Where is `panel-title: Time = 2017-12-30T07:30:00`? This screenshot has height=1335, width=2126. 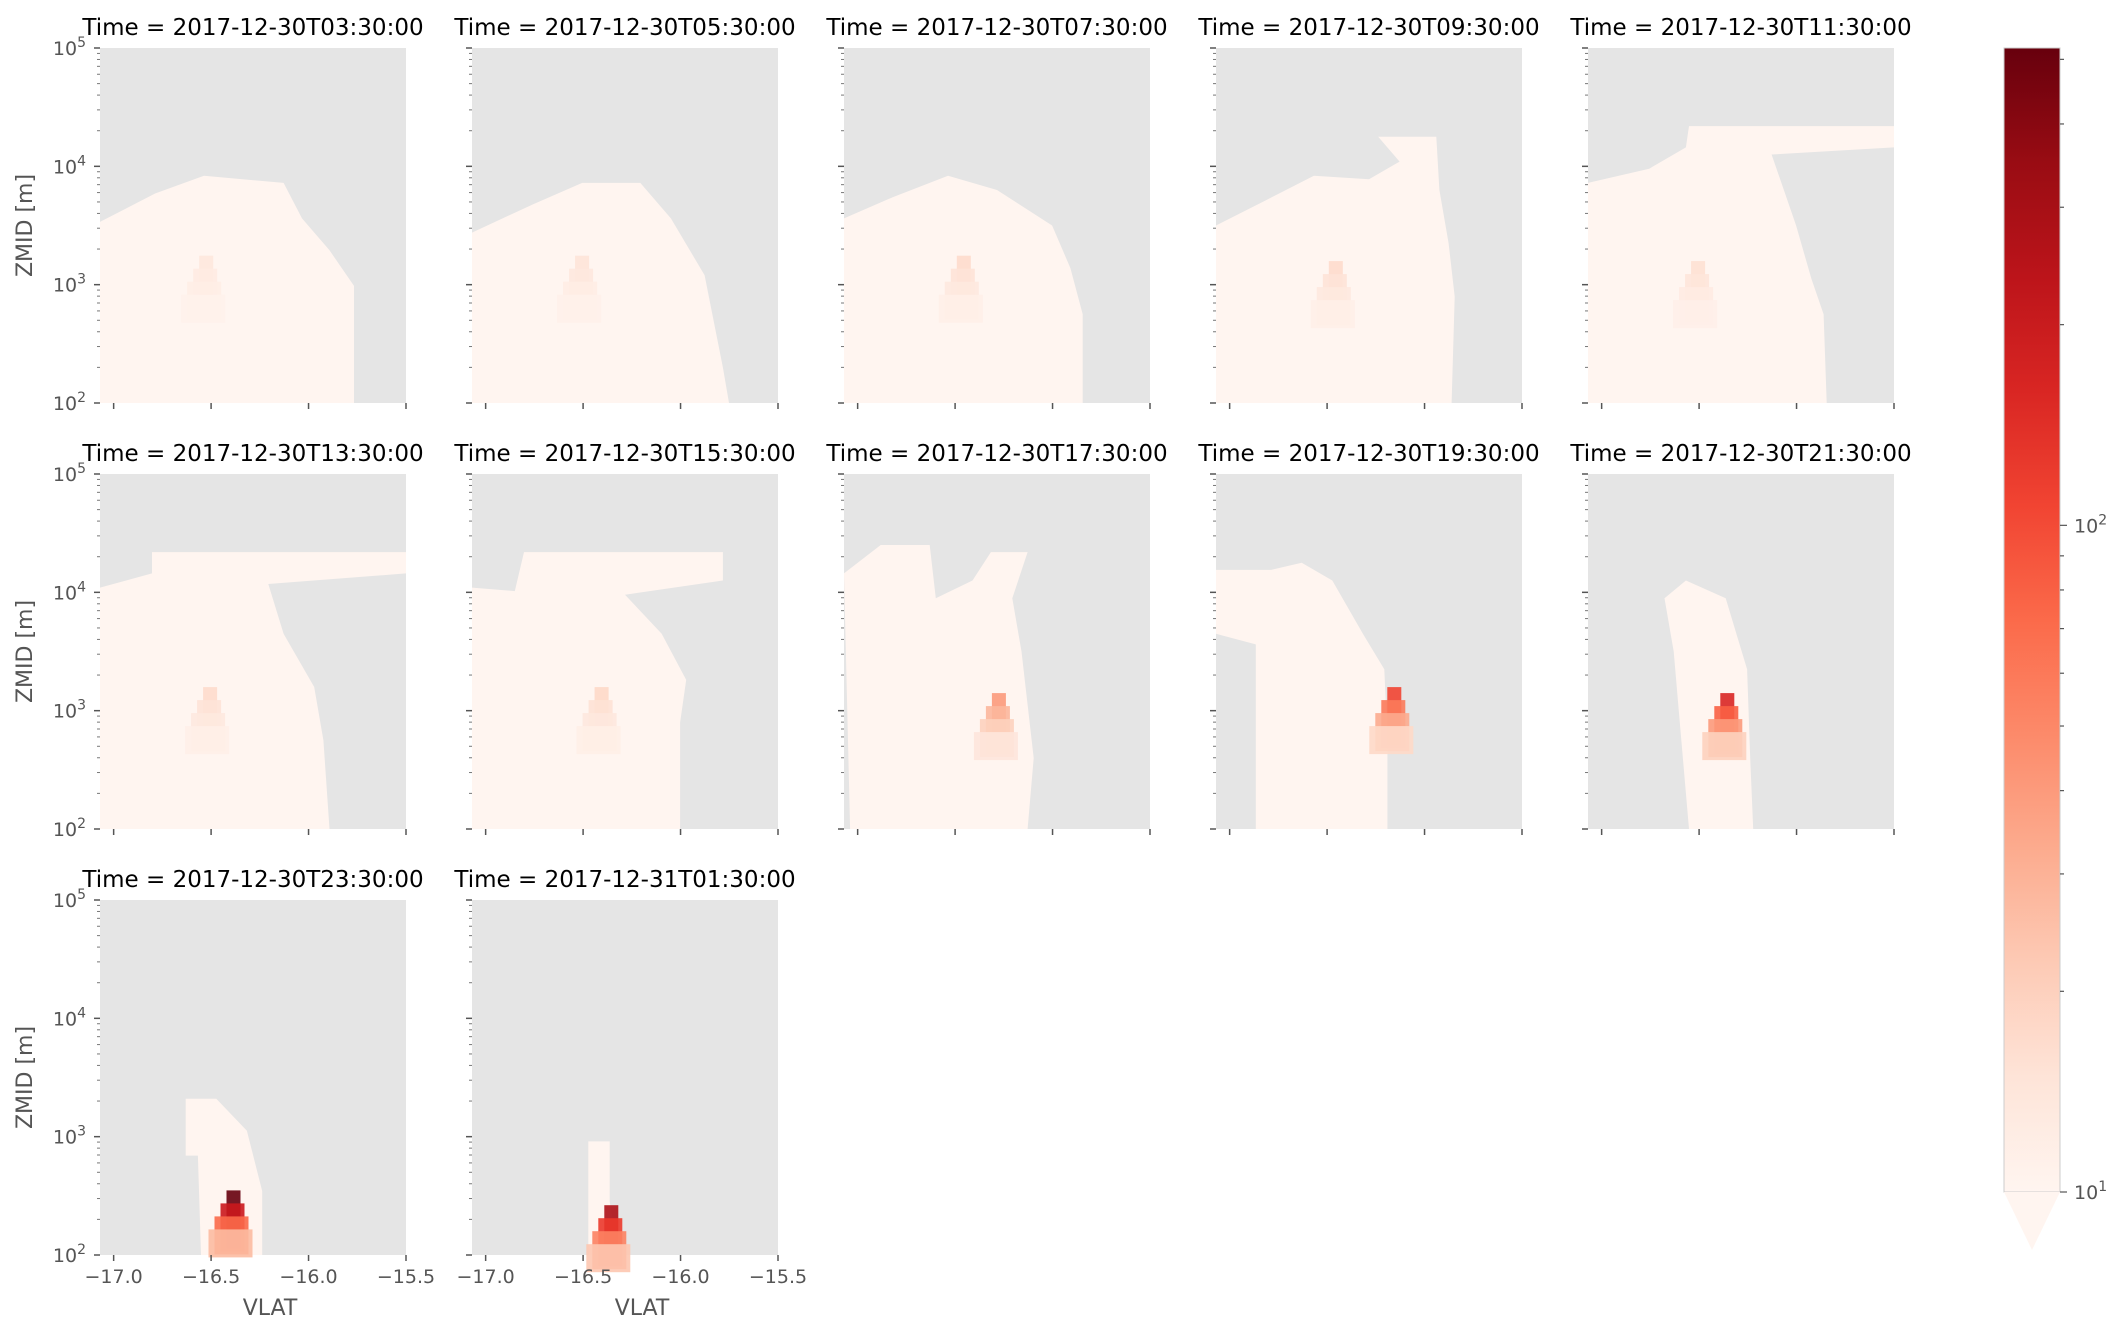
panel-title: Time = 2017-12-30T07:30:00 is located at coordinates (996, 28).